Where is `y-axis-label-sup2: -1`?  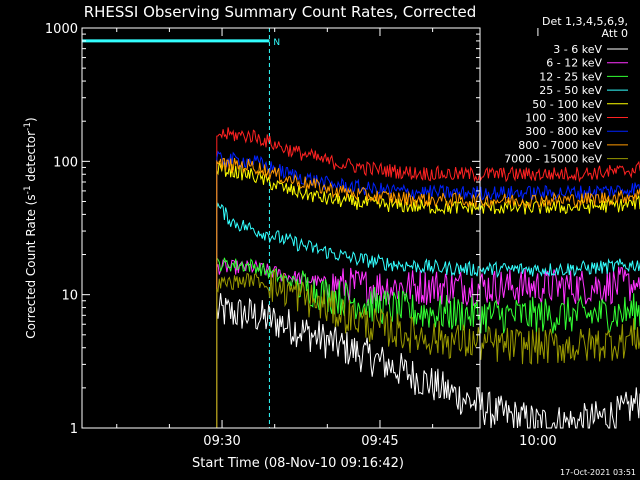 y-axis-label-sup2: -1 is located at coordinates (28, 126).